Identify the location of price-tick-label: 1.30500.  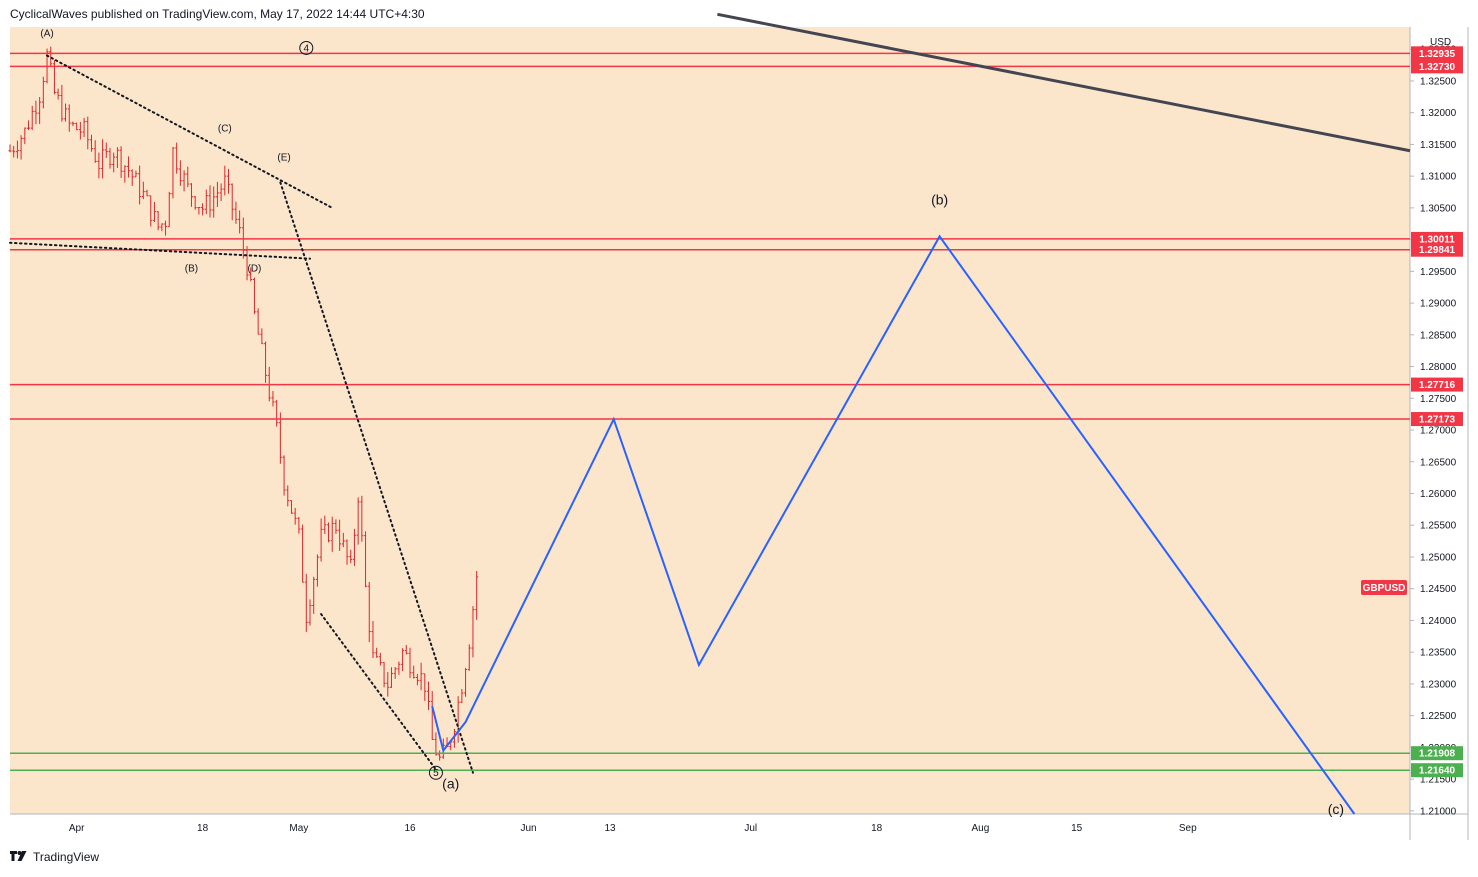
(1438, 208).